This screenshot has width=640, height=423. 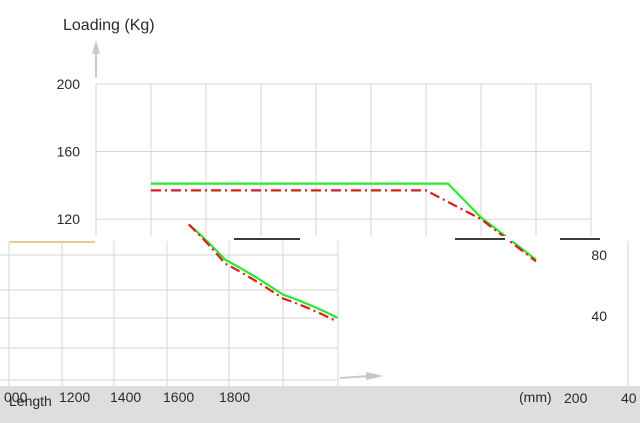 What do you see at coordinates (355, 377) in the screenshot?
I see `x-axis-arrow` at bounding box center [355, 377].